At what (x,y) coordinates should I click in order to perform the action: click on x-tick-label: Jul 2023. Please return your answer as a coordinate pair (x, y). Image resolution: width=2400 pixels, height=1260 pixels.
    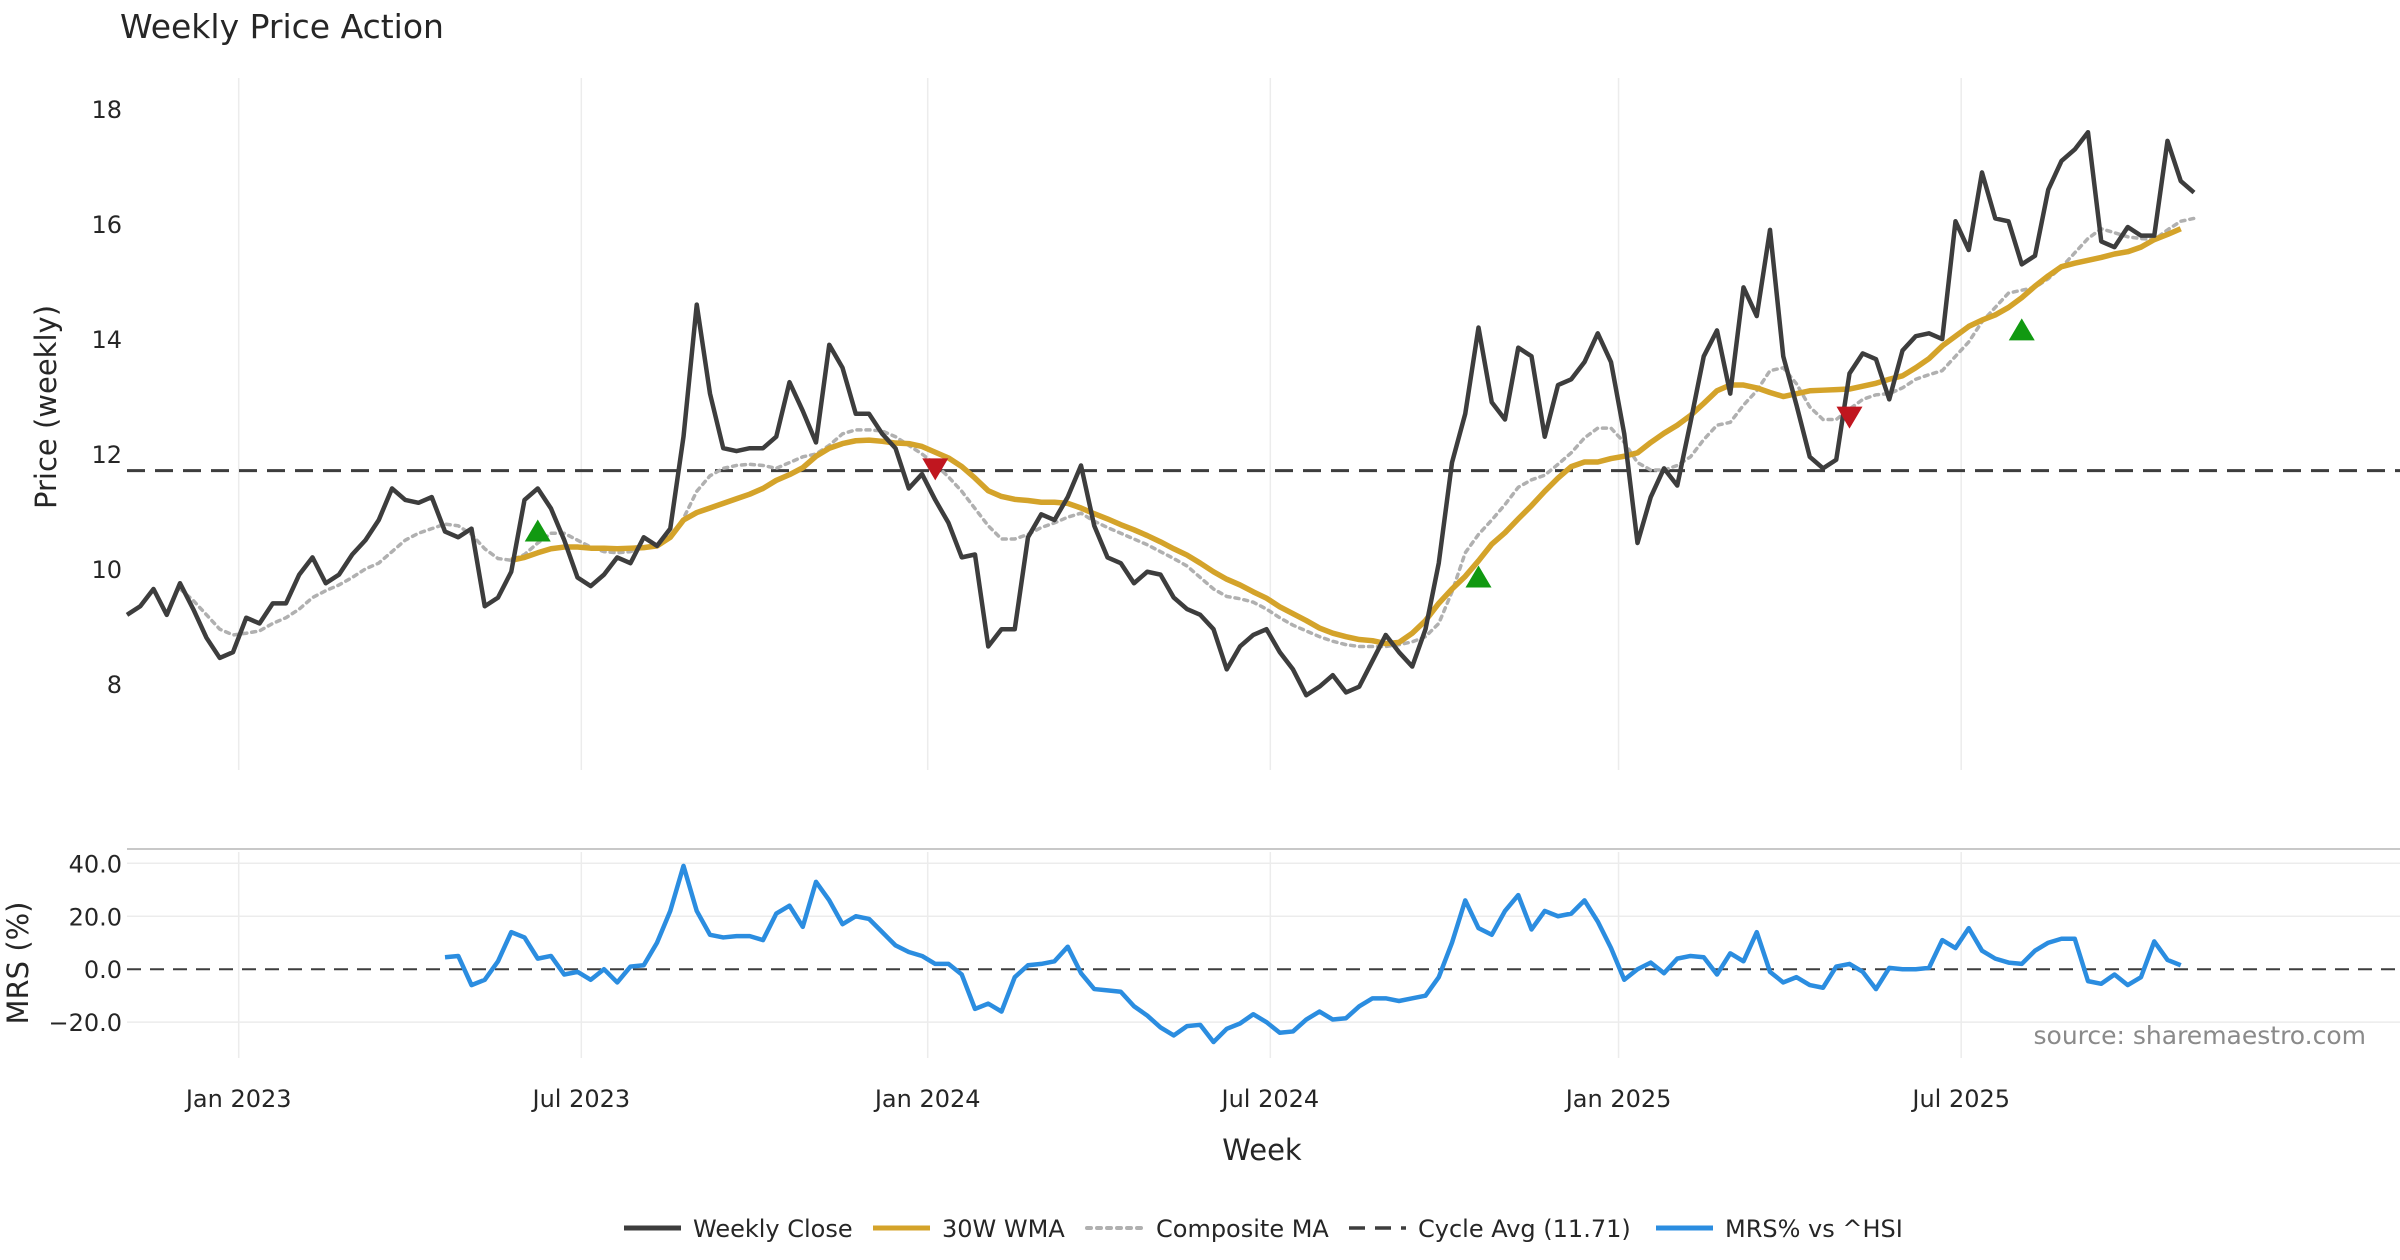
    Looking at the image, I should click on (581, 1099).